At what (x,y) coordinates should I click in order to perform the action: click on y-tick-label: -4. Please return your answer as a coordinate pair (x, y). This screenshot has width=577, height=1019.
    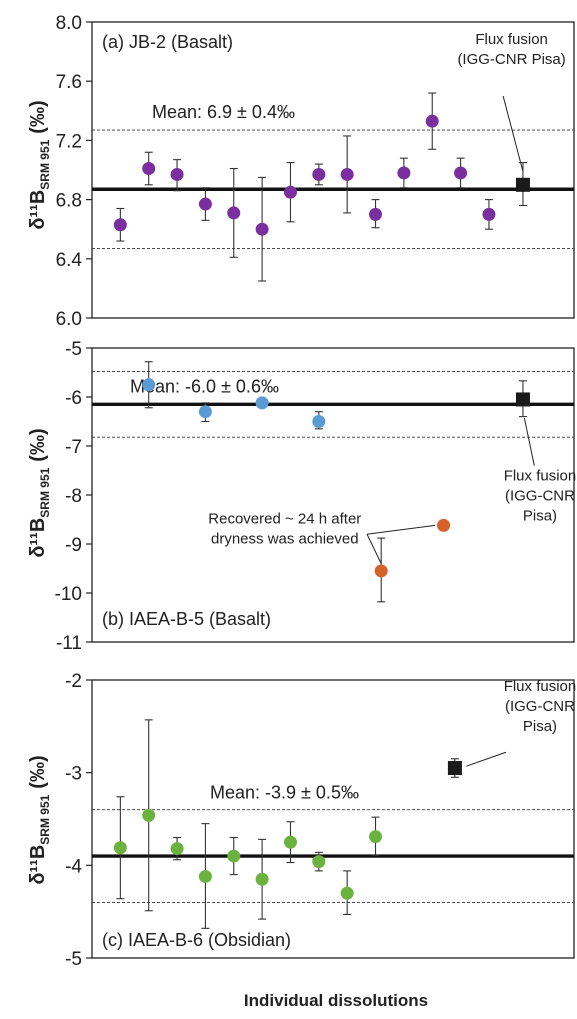
    Looking at the image, I should click on (73, 866).